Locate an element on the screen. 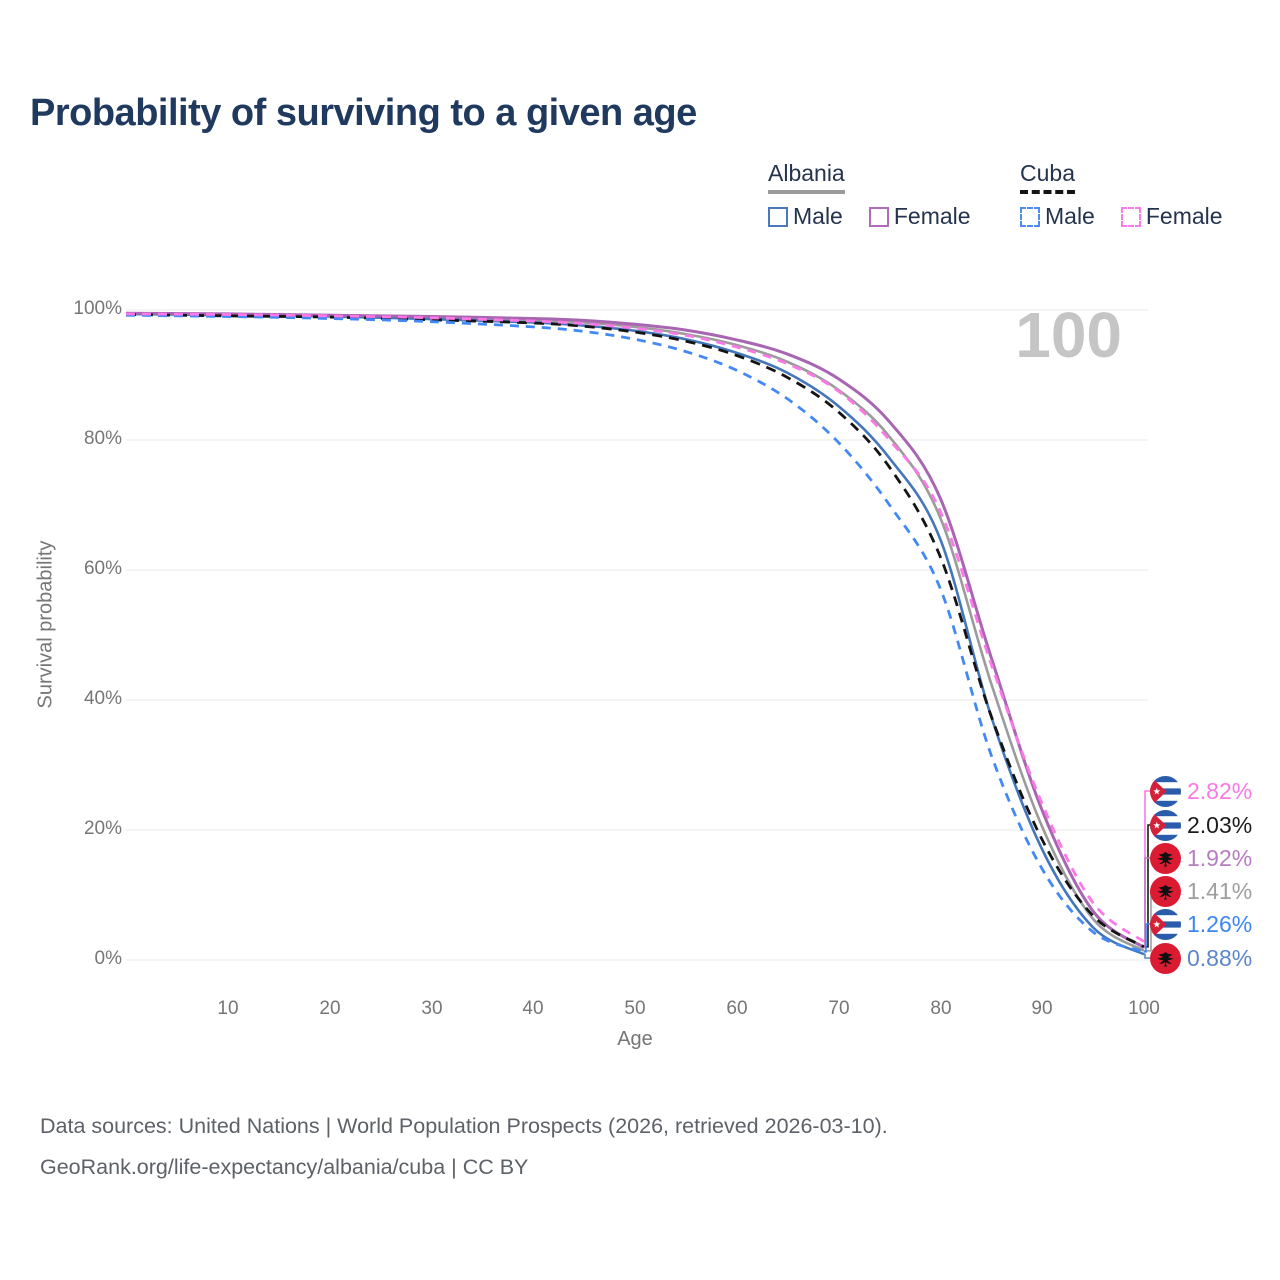 The image size is (1280, 1280). end-value-label: 2.82% is located at coordinates (1220, 790).